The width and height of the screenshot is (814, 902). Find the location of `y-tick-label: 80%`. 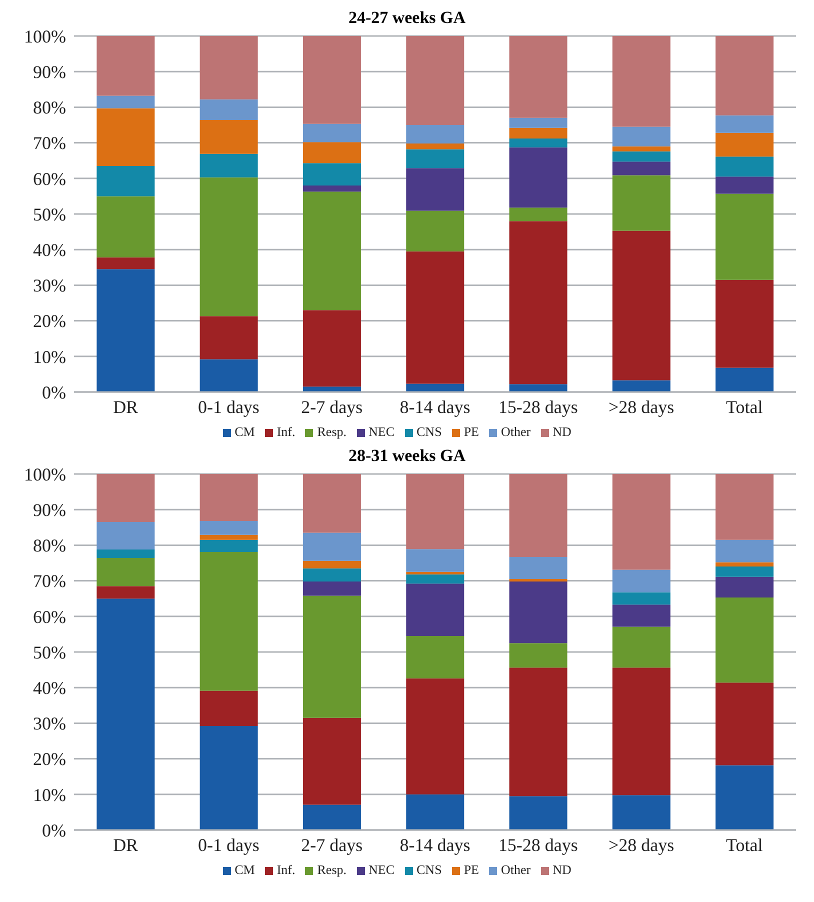

y-tick-label: 80% is located at coordinates (49, 546).